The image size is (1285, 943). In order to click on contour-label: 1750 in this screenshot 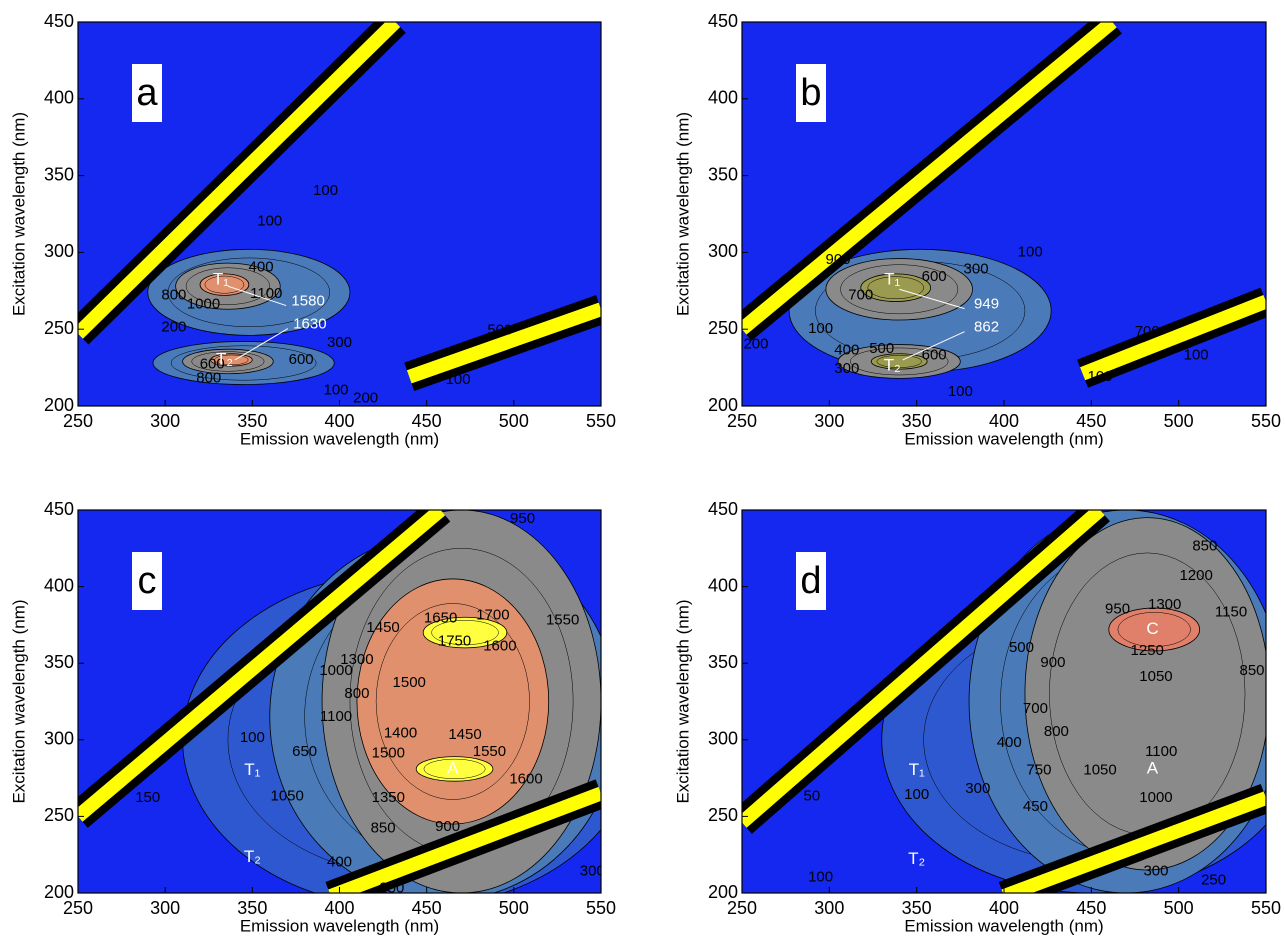, I will do `click(454, 641)`.